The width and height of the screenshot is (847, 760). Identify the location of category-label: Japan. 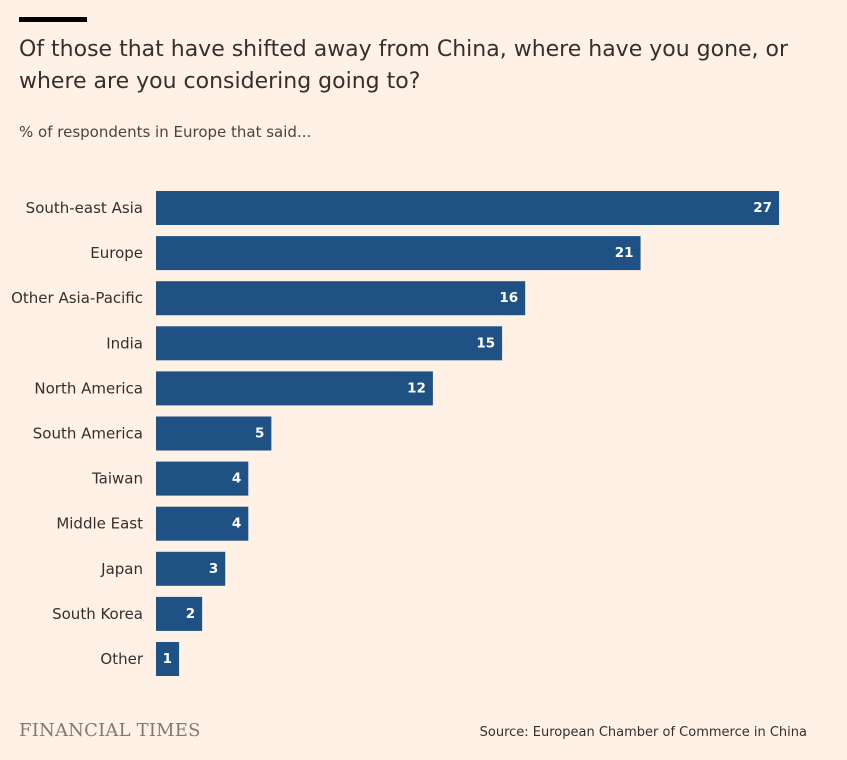
(121, 569).